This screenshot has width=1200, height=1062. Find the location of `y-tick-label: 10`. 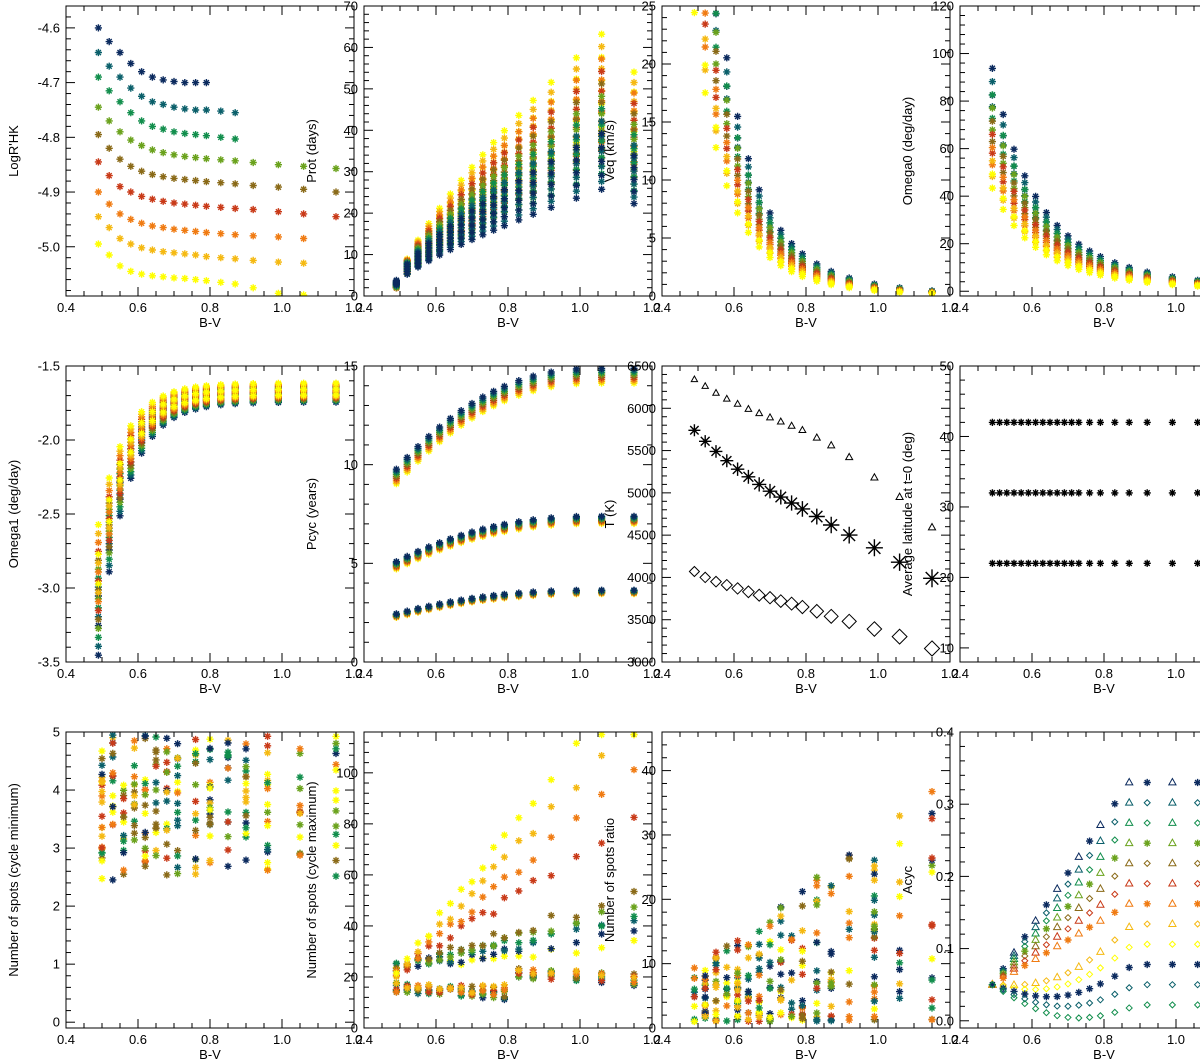

y-tick-label: 10 is located at coordinates (649, 180).